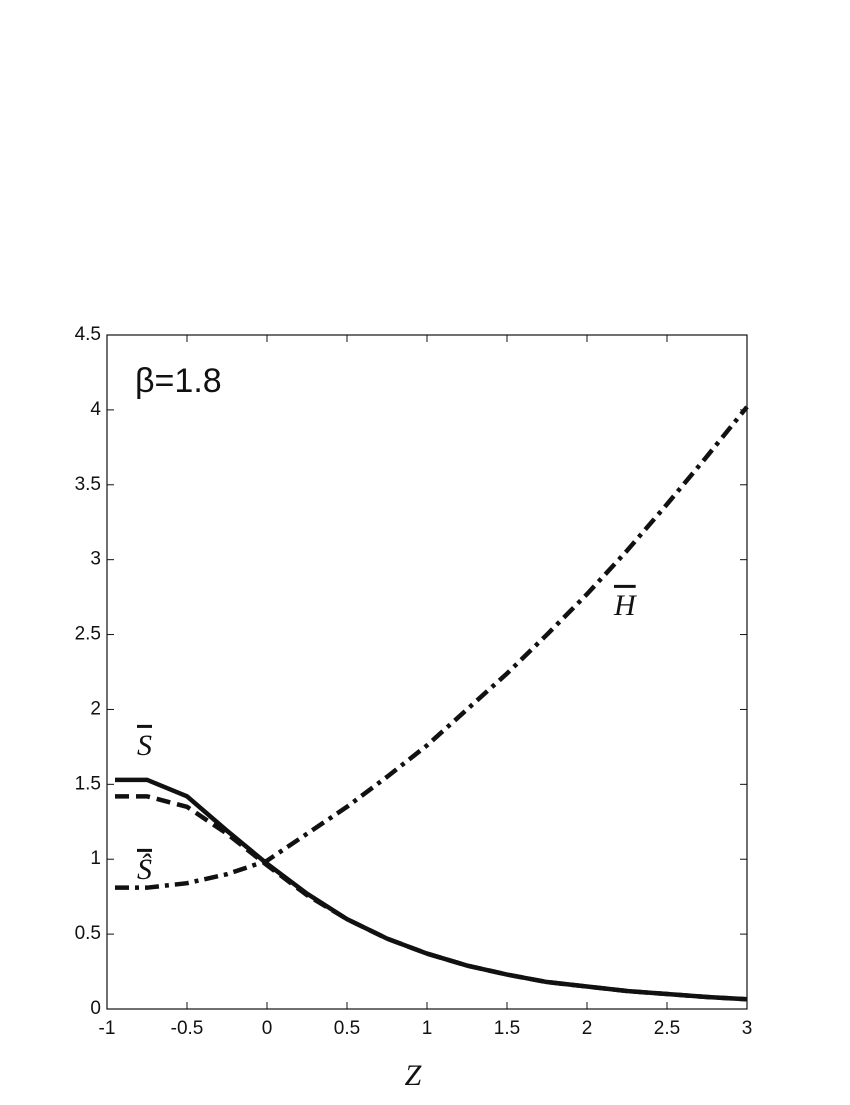 This screenshot has height=1105, width=850. I want to click on x-tick-label: 2, so click(587, 1028).